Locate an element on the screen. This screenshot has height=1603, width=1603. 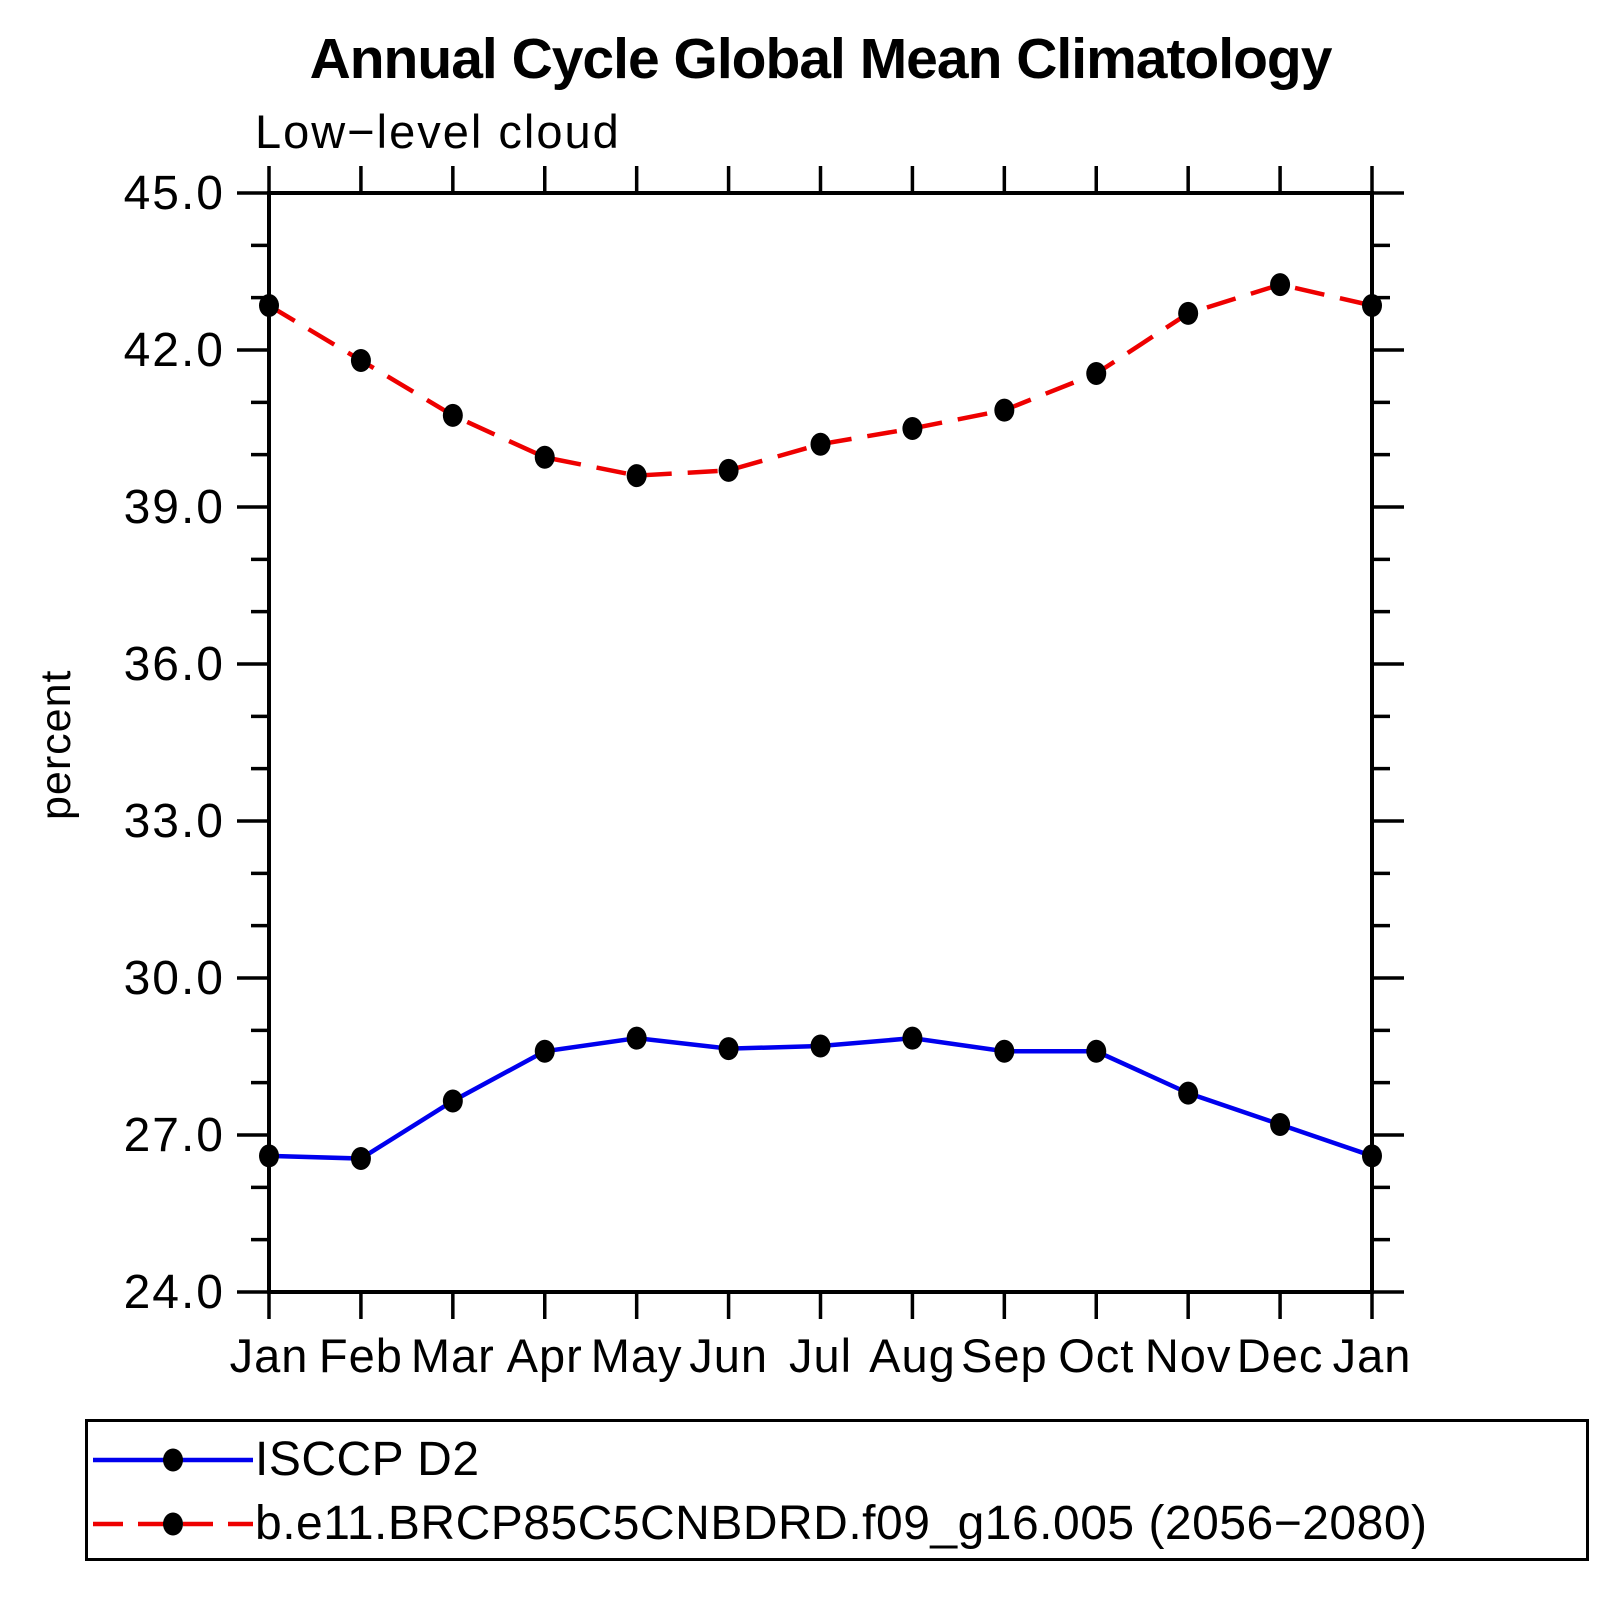
y-tick-label: 45.0 is located at coordinates (174, 193).